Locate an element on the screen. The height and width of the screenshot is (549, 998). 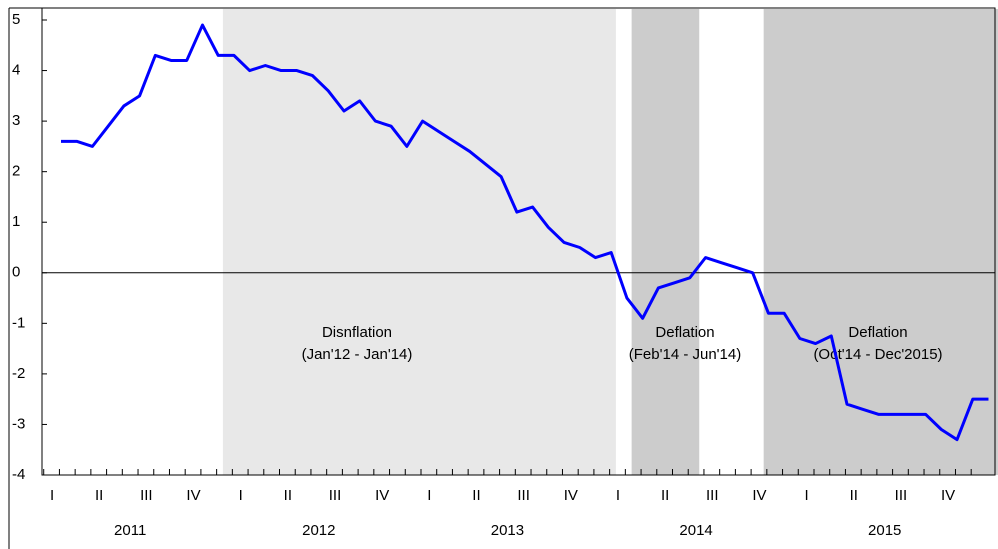
year-label: 2013 is located at coordinates (507, 530).